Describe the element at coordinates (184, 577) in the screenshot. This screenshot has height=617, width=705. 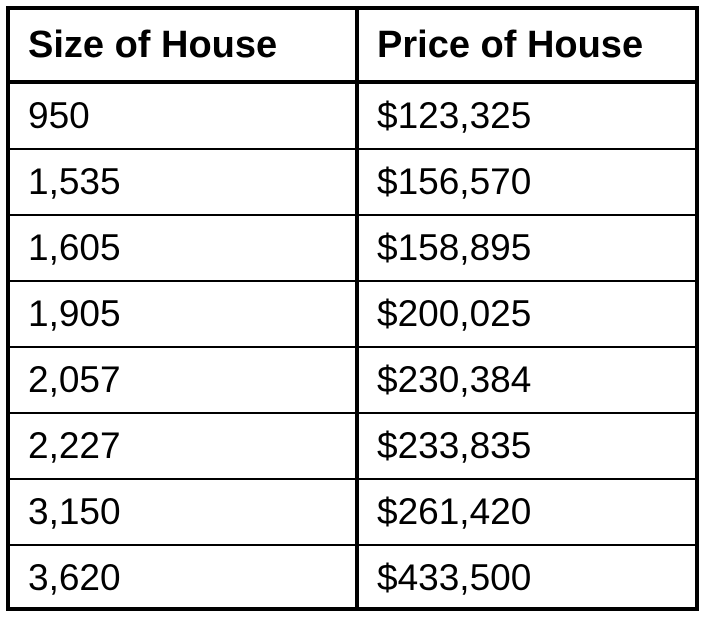
I see `size-cell: 3,620` at that location.